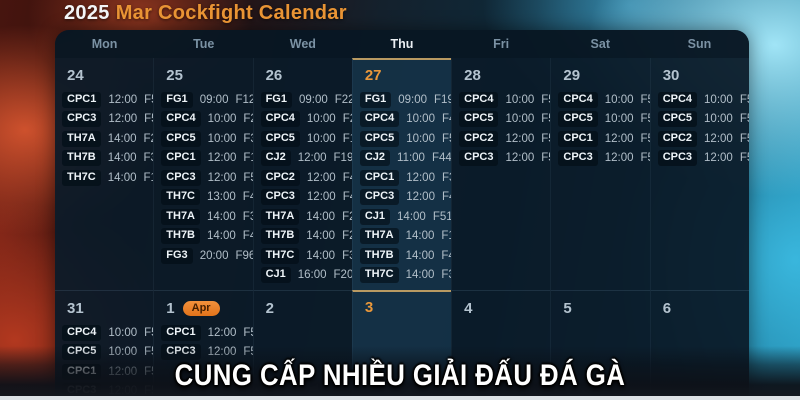  Describe the element at coordinates (104, 44) in the screenshot. I see `weekday-header-mon: Mon` at that location.